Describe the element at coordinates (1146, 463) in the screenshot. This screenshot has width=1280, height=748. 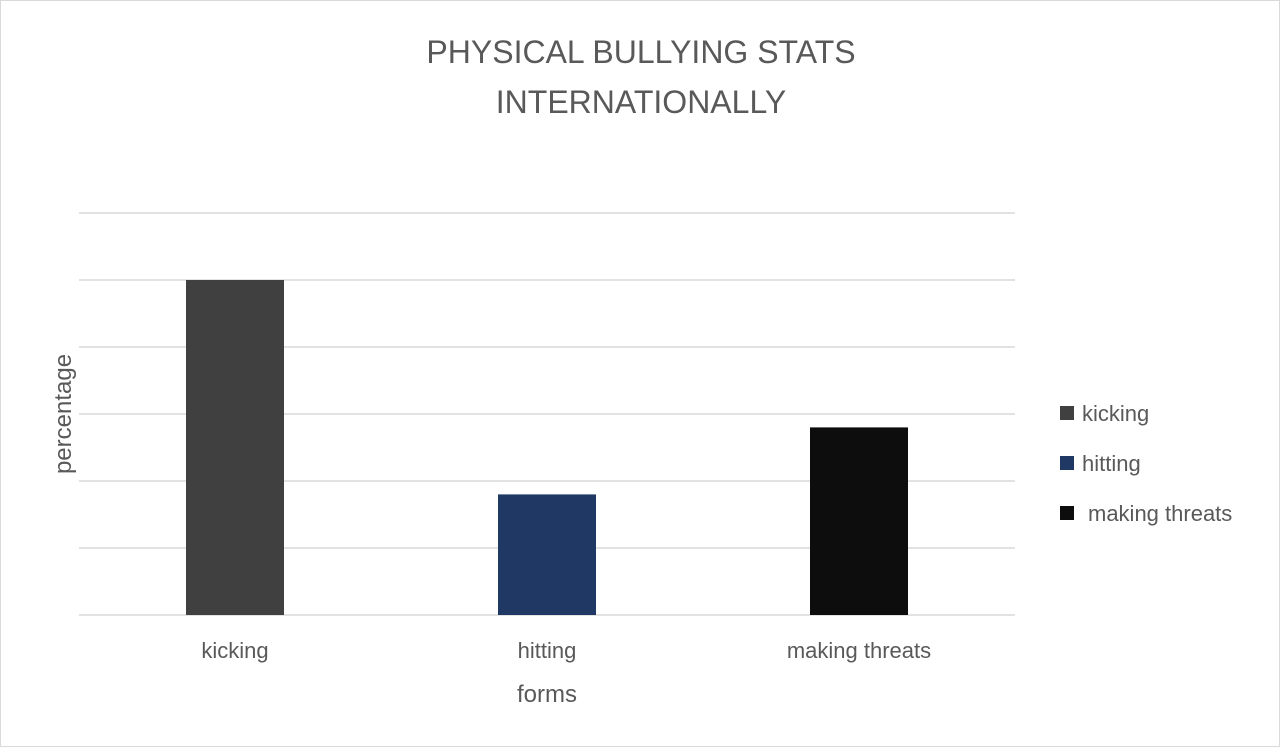
I see `legend: kicking hitting making threats` at that location.